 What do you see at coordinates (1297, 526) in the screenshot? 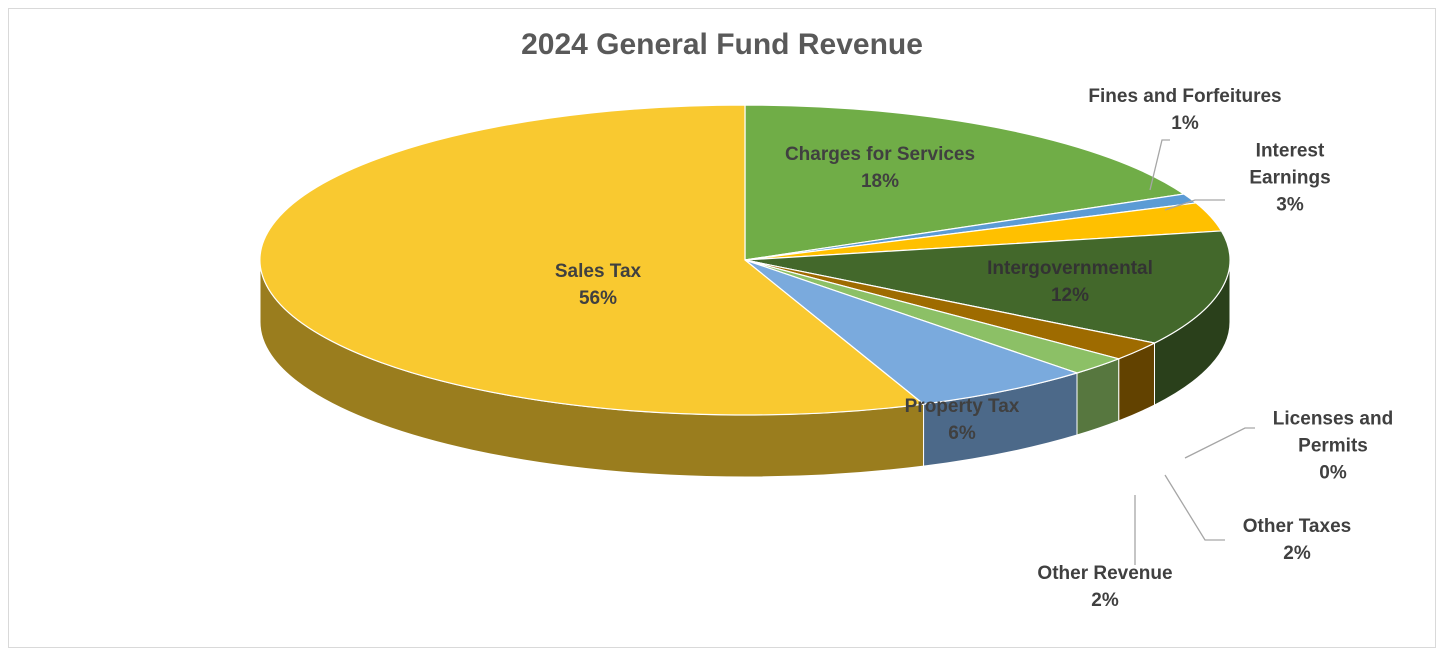
I see `category-label: Other Taxes` at bounding box center [1297, 526].